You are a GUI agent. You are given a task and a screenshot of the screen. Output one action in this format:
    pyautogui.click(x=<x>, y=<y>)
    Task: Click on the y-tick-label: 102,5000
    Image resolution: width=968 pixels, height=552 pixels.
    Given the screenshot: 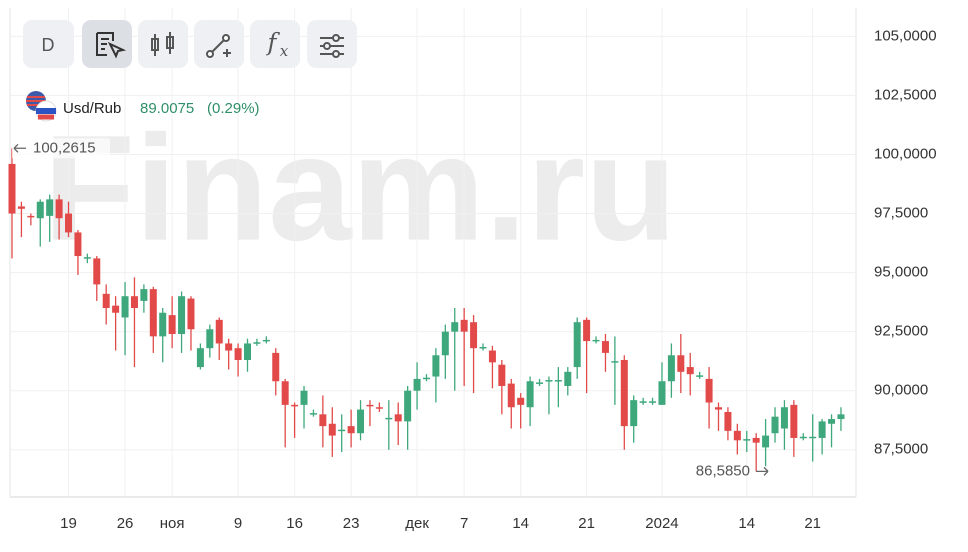 What is the action you would take?
    pyautogui.click(x=905, y=94)
    